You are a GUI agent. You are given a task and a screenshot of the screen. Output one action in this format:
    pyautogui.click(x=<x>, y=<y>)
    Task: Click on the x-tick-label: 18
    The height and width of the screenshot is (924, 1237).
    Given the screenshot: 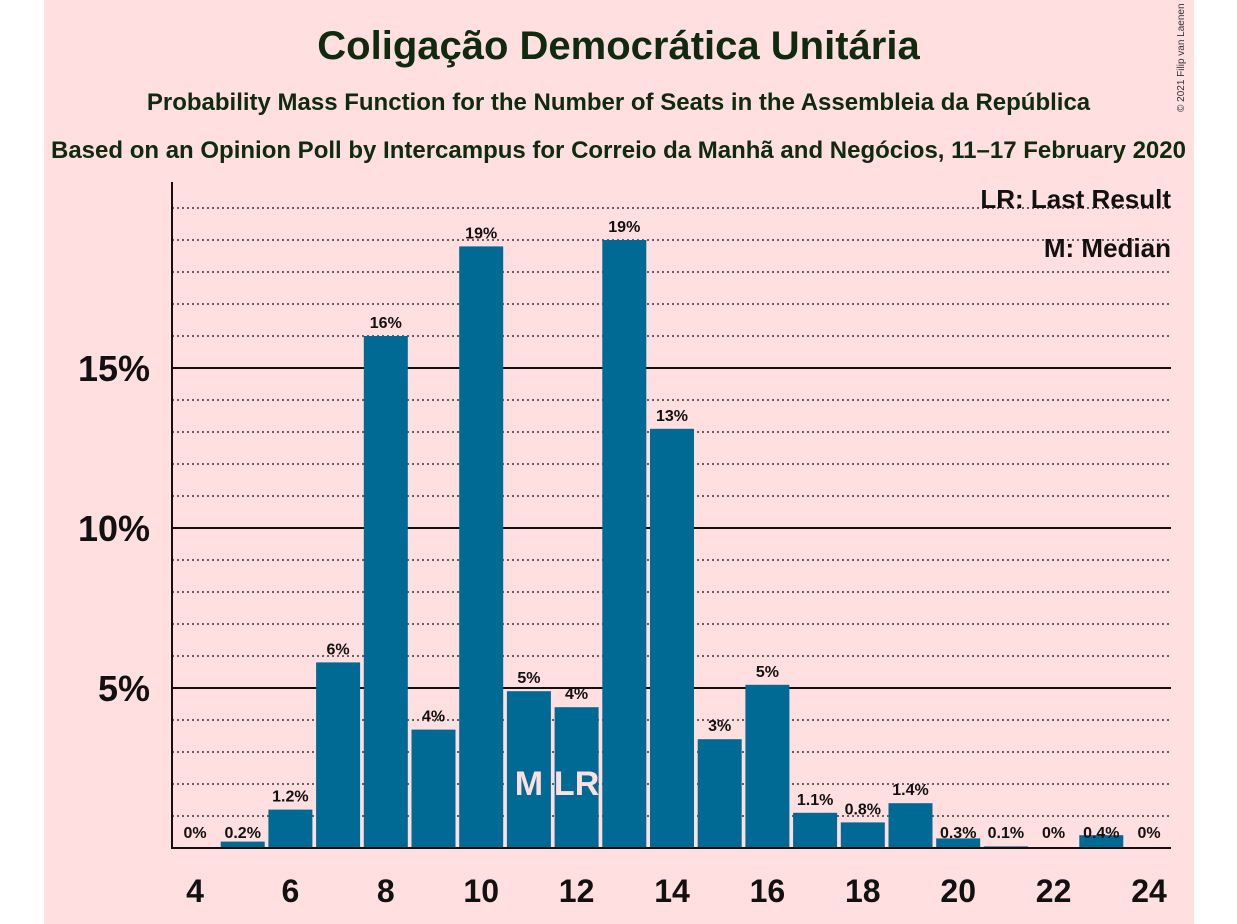 What is the action you would take?
    pyautogui.click(x=863, y=891)
    